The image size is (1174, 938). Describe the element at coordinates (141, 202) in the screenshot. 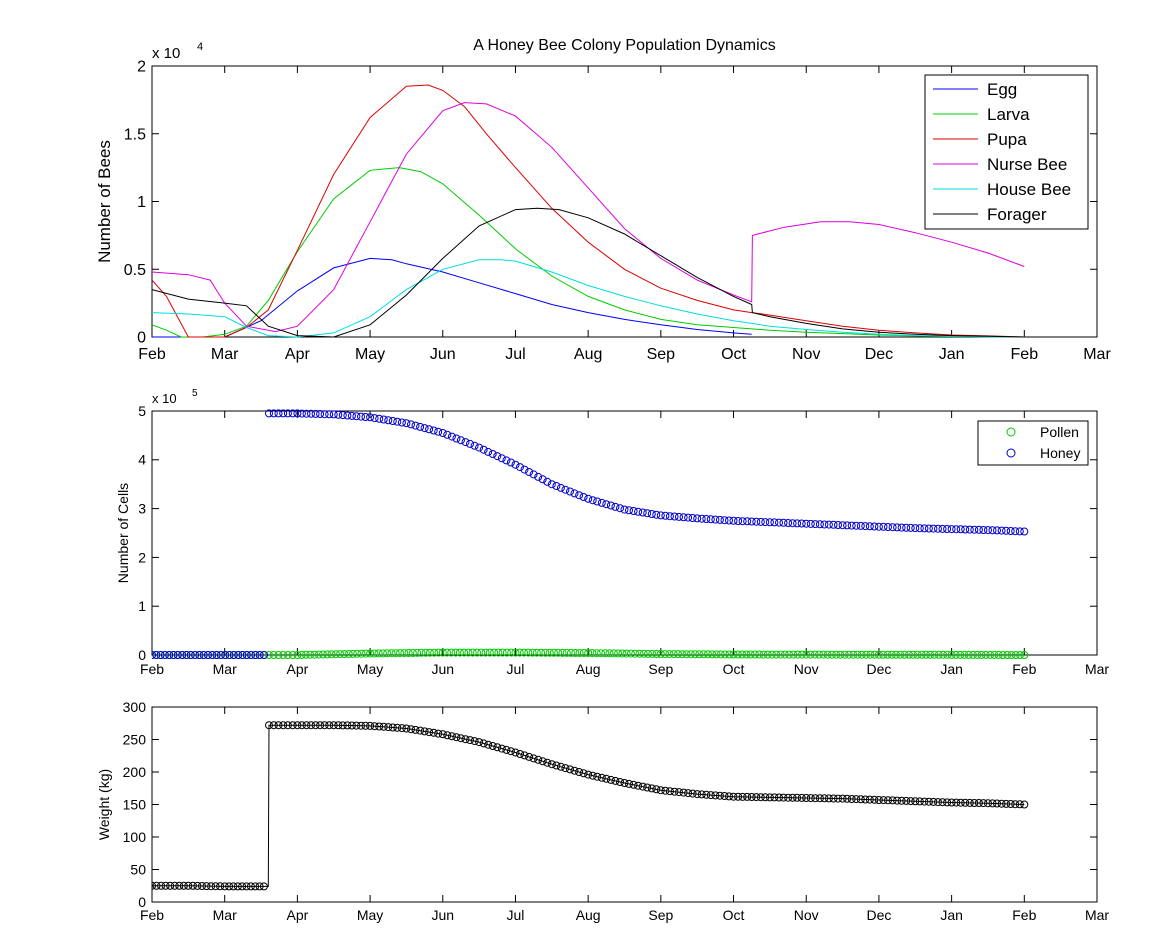

I see `y-tick-label: 1` at that location.